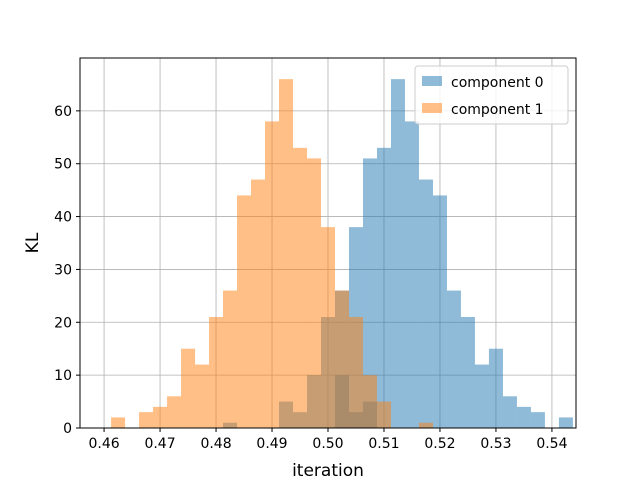 The image size is (640, 480). I want to click on x-tick-label: 0.50, so click(327, 444).